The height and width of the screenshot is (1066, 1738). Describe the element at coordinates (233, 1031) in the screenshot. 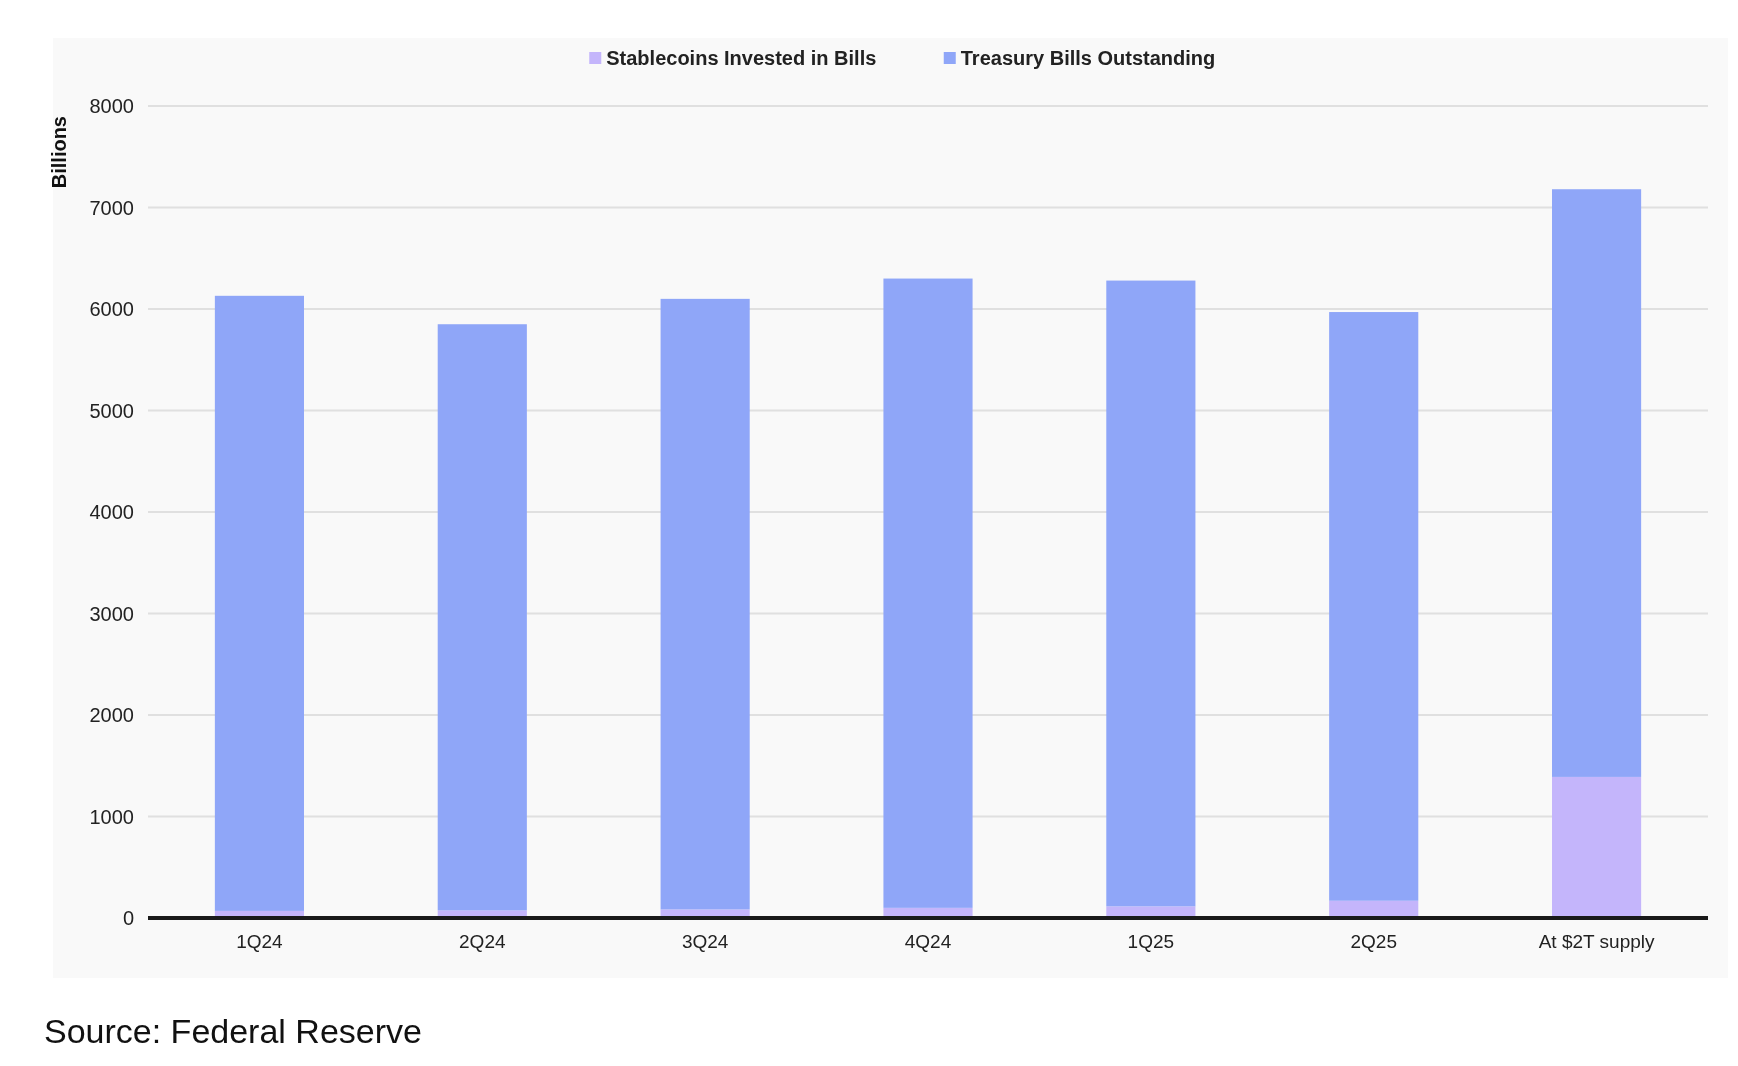

I see `source-note: Source: Federal Reserve` at that location.